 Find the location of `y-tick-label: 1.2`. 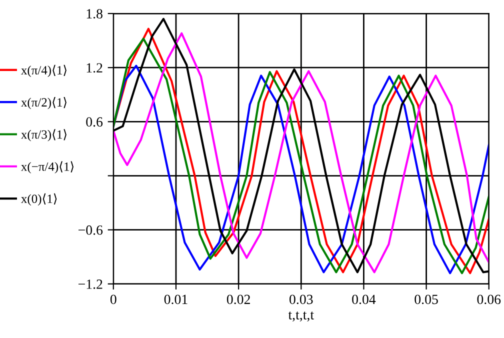

y-tick-label: 1.2 is located at coordinates (94, 68).